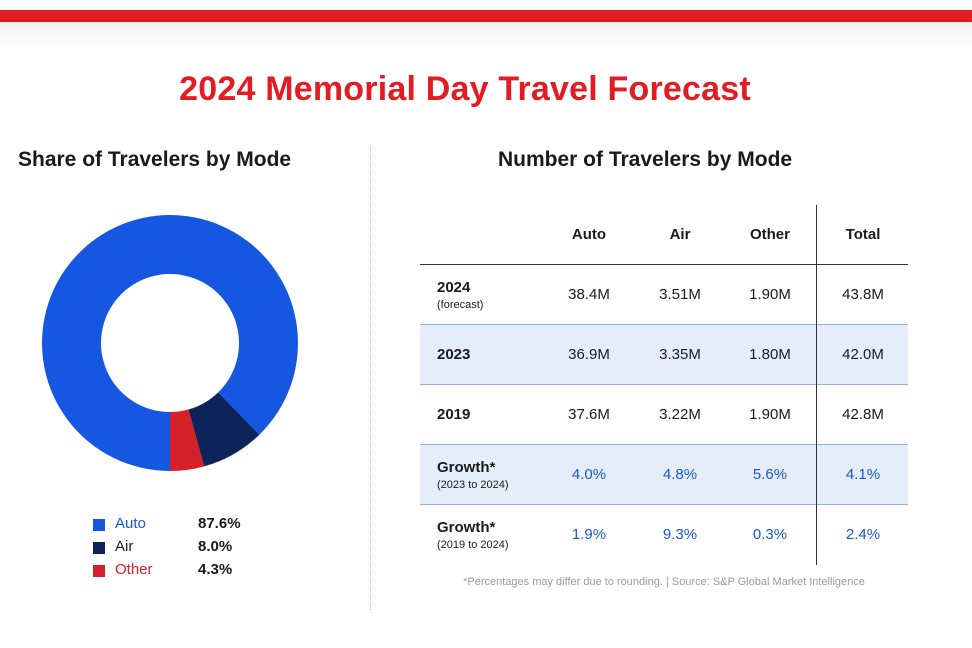 The image size is (972, 648). Describe the element at coordinates (486, 16) in the screenshot. I see `top-accent-bar` at that location.